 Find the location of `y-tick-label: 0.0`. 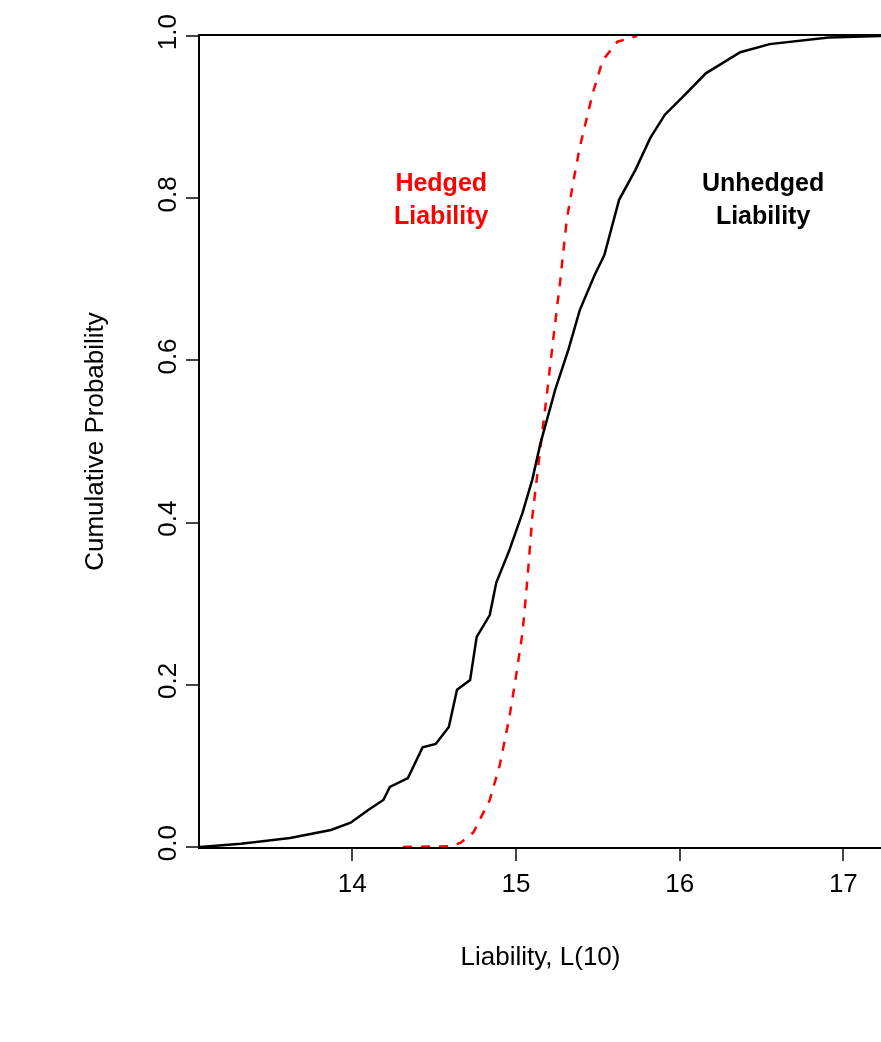

y-tick-label: 0.0 is located at coordinates (166, 843).